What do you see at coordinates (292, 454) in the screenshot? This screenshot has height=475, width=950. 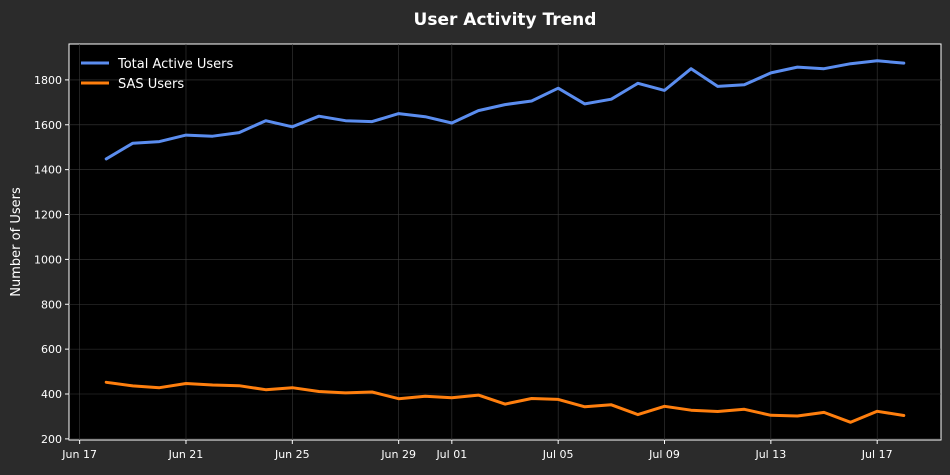 I see `x-tick-label: Jun 25` at bounding box center [292, 454].